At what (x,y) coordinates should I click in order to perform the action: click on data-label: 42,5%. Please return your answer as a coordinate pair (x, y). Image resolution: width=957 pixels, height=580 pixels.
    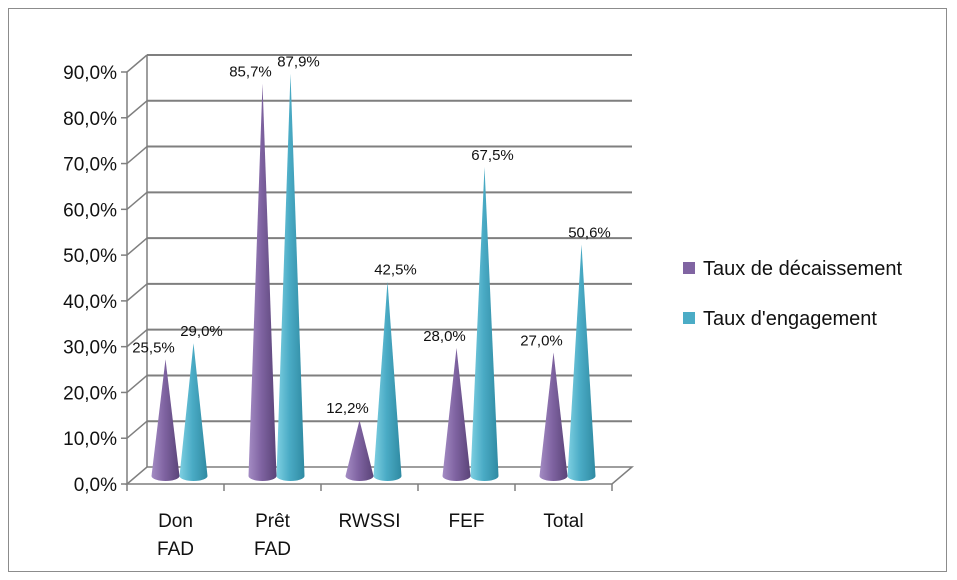
    Looking at the image, I should click on (395, 269).